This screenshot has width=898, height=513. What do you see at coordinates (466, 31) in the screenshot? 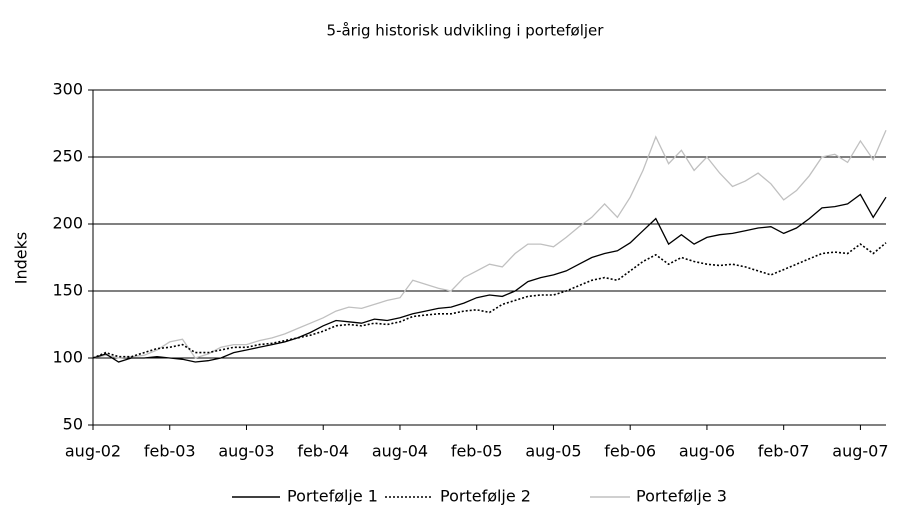
I see `chart-title: 5-årig historisk udvikling i porteføljer` at bounding box center [466, 31].